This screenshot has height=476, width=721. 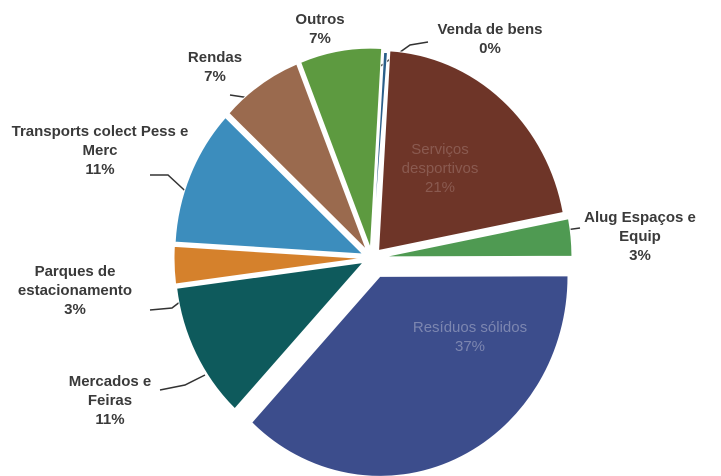 I want to click on slice-label: Parques de estacionamento 3%, so click(x=77, y=290).